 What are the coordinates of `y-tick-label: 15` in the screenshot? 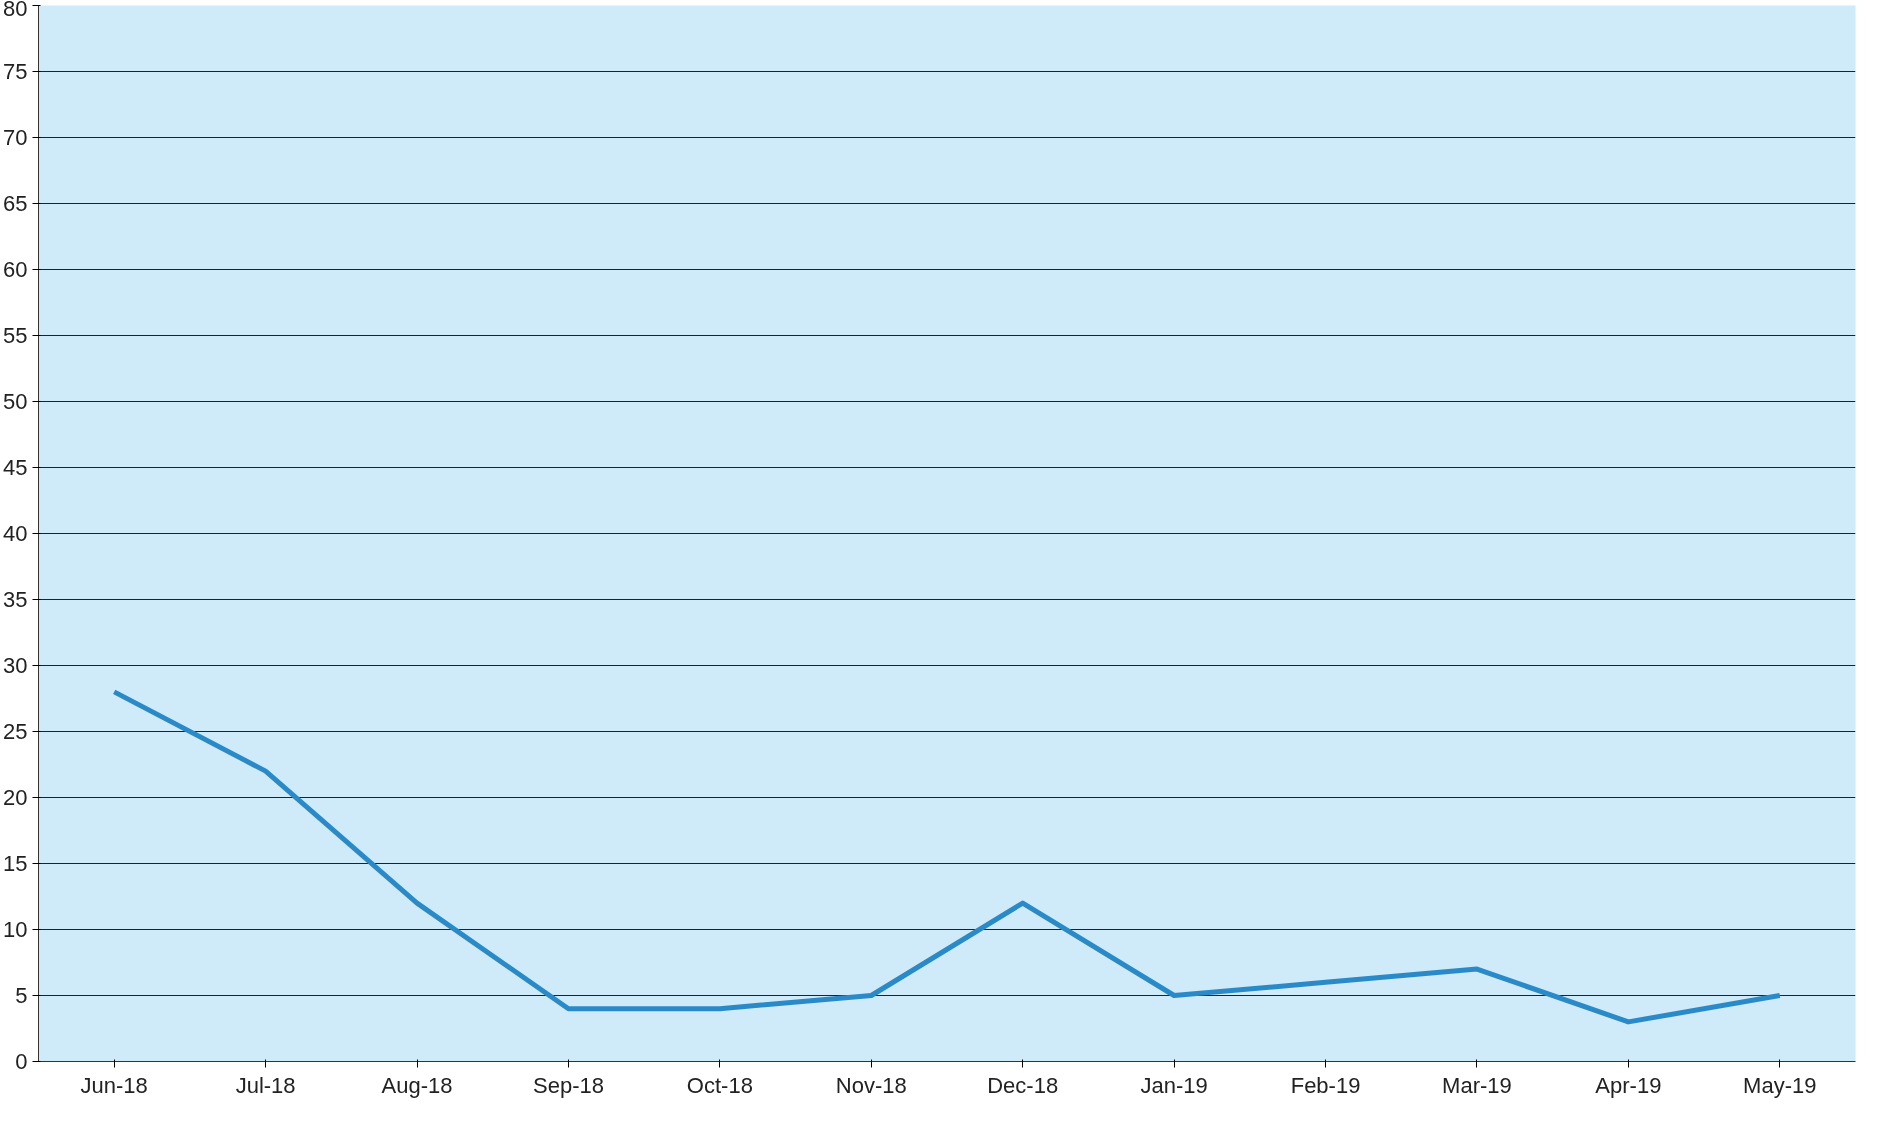 It's located at (15, 863).